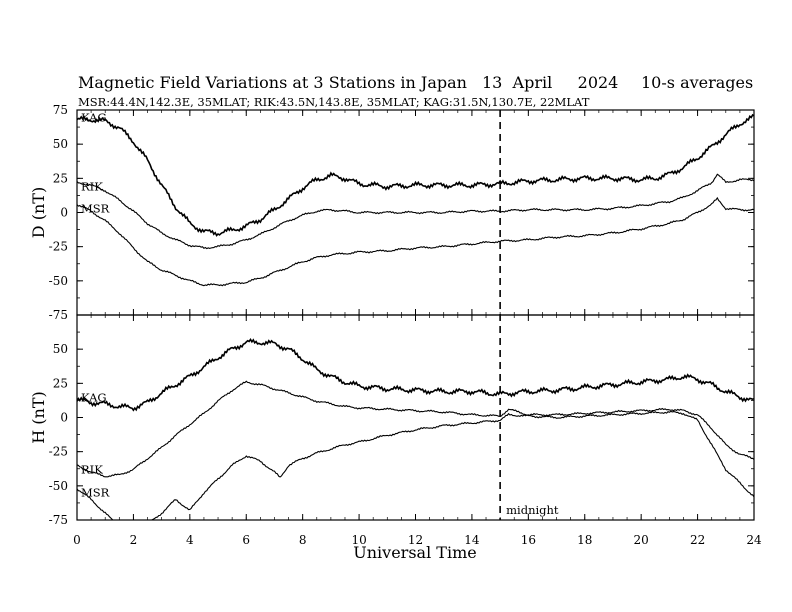  Describe the element at coordinates (415, 540) in the screenshot. I see `x-tick-label: 12` at that location.